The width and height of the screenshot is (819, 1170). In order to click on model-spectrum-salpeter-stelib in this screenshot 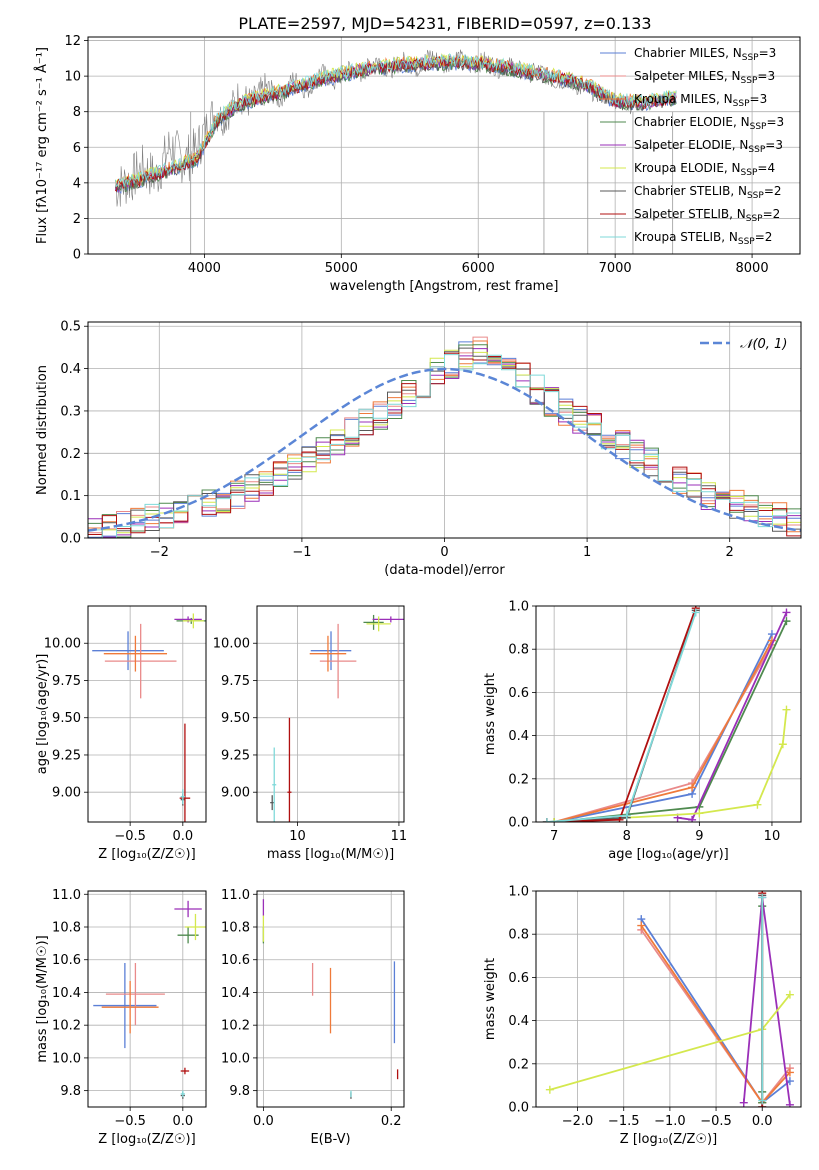, I will do `click(396, 124)`.